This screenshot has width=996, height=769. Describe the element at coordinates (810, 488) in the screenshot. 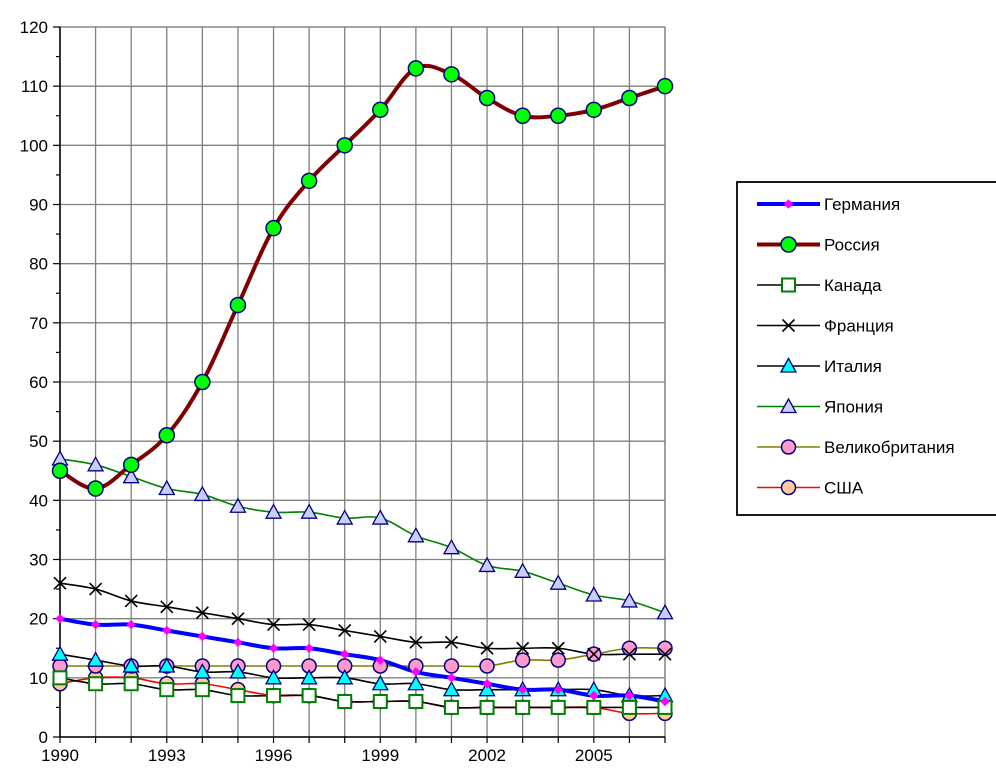

I see `legend-item: США` at that location.